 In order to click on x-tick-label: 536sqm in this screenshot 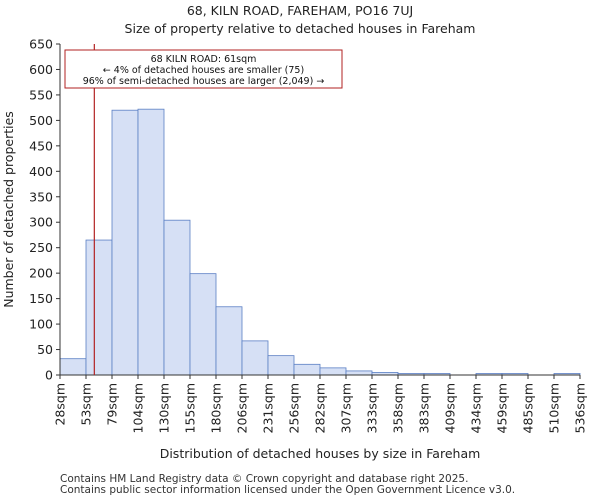, I will do `click(580, 408)`.